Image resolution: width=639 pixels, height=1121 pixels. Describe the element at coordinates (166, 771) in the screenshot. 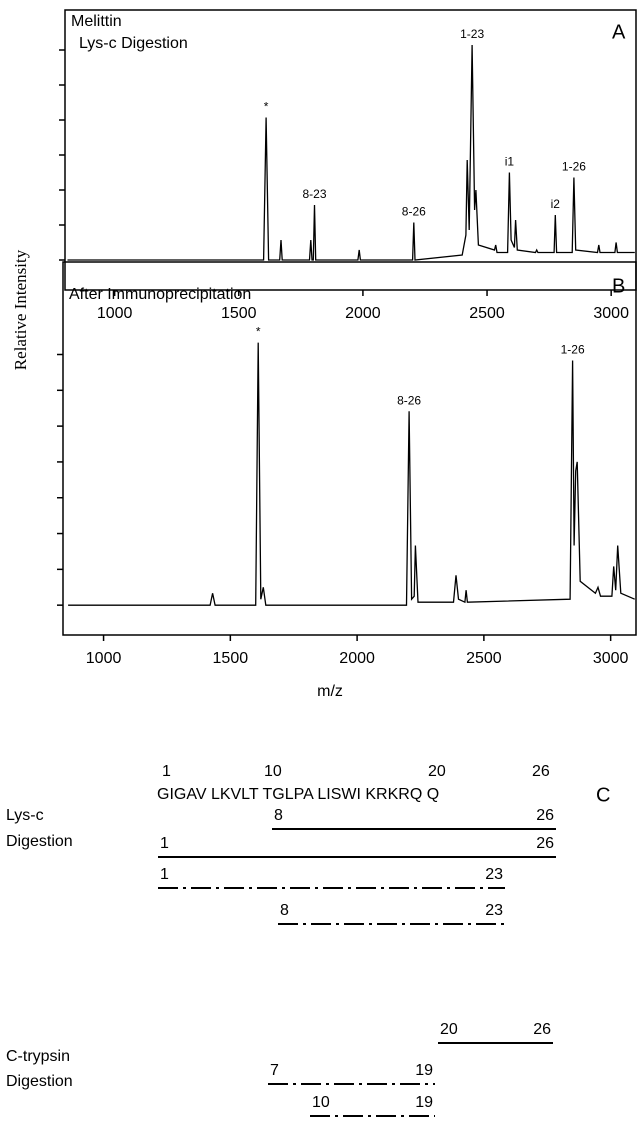

I see `residue-number: 1` at that location.